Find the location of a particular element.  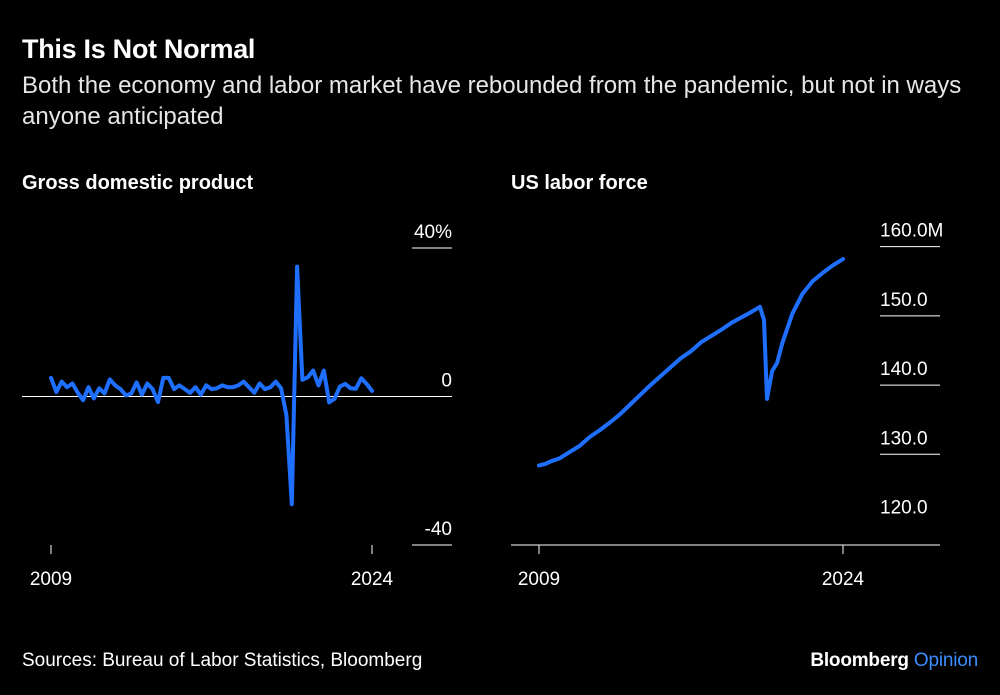

brand-logo: Bloomberg Opinion is located at coordinates (894, 661).